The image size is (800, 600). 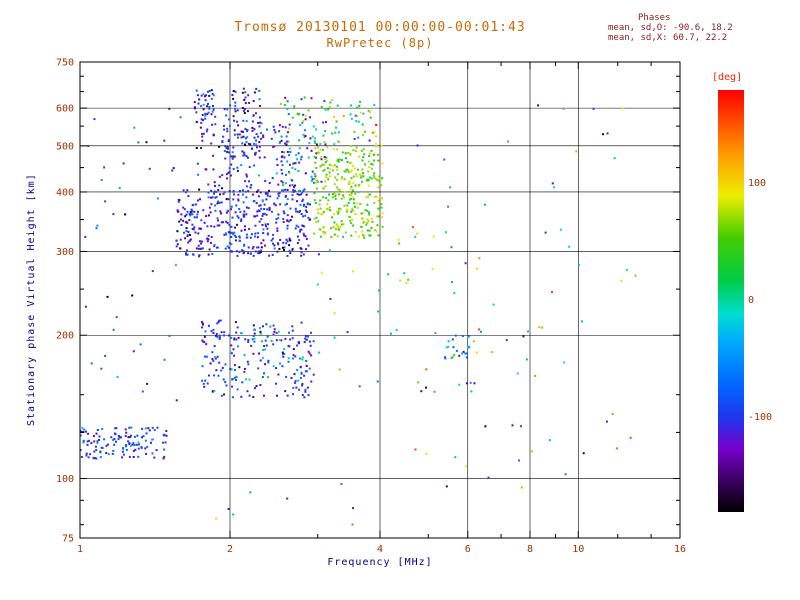 I want to click on y-tick-label: 600, so click(x=65, y=109).